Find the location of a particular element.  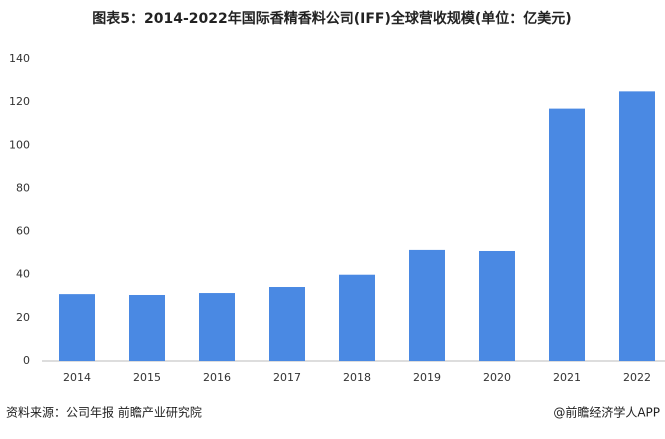

x-tick-label: 2016 is located at coordinates (217, 377).